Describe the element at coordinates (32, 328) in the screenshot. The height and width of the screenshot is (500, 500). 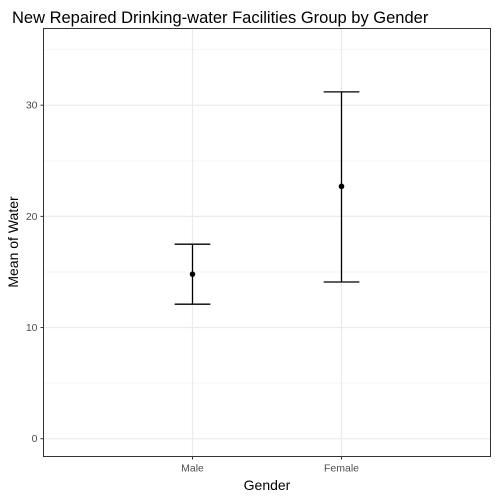
I see `y-tick-label: 10` at that location.